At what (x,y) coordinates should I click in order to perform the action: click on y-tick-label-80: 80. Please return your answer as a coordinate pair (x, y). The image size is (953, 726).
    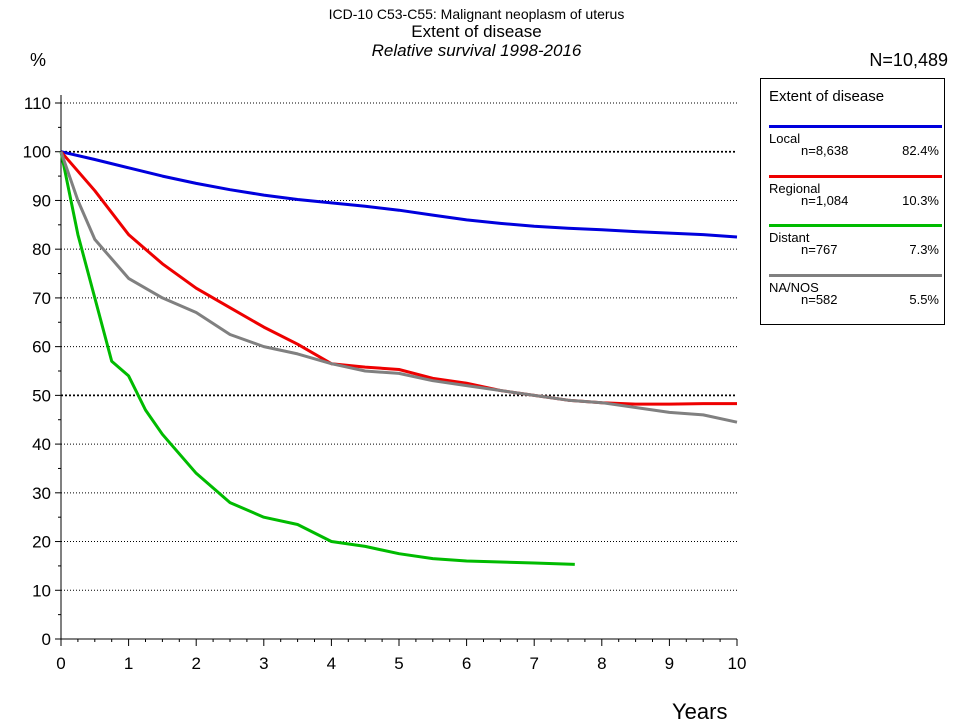
    Looking at the image, I should click on (41, 249).